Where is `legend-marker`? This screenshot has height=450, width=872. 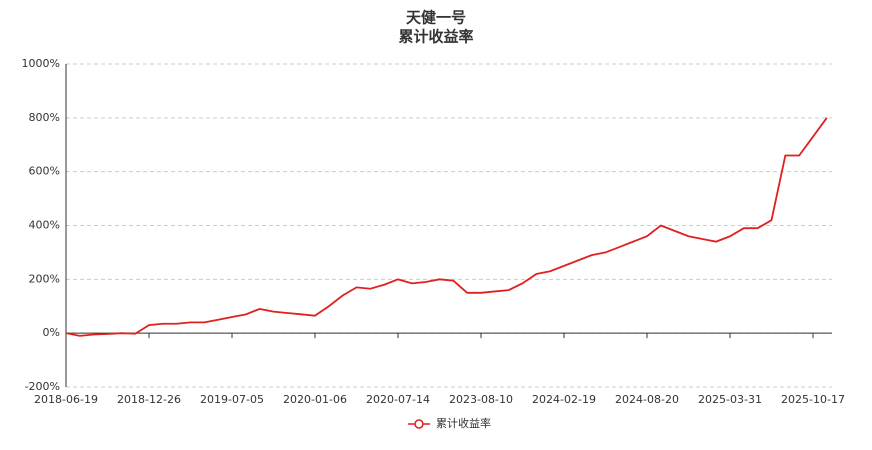 legend-marker is located at coordinates (419, 424).